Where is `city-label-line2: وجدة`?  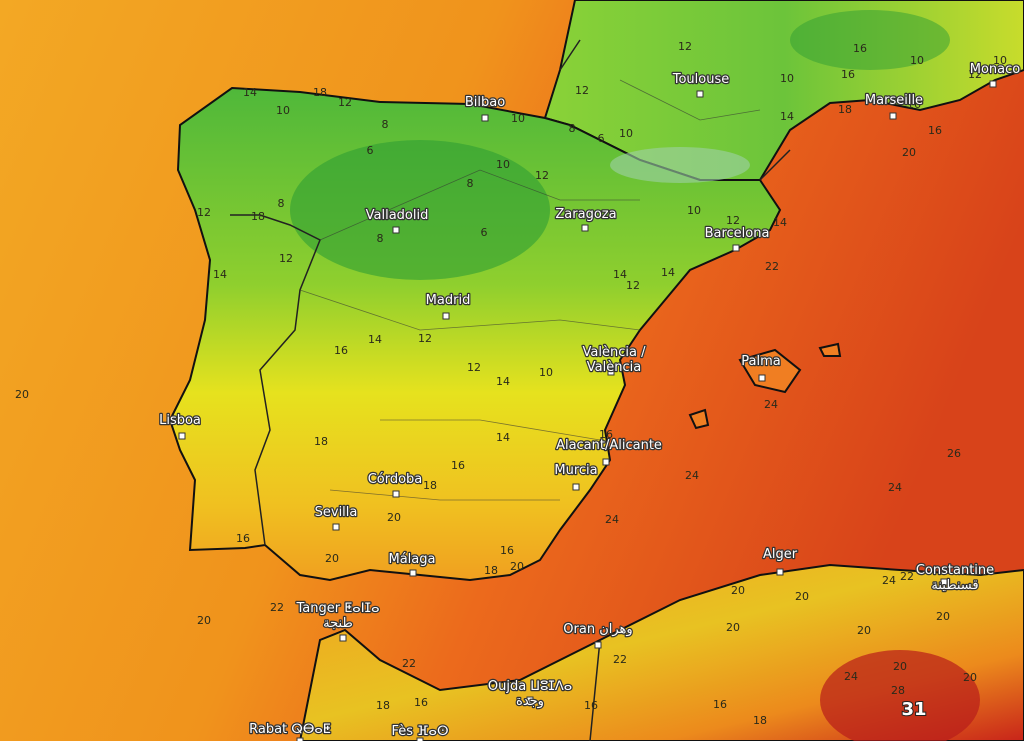
city-label-line2: وجدة is located at coordinates (530, 701).